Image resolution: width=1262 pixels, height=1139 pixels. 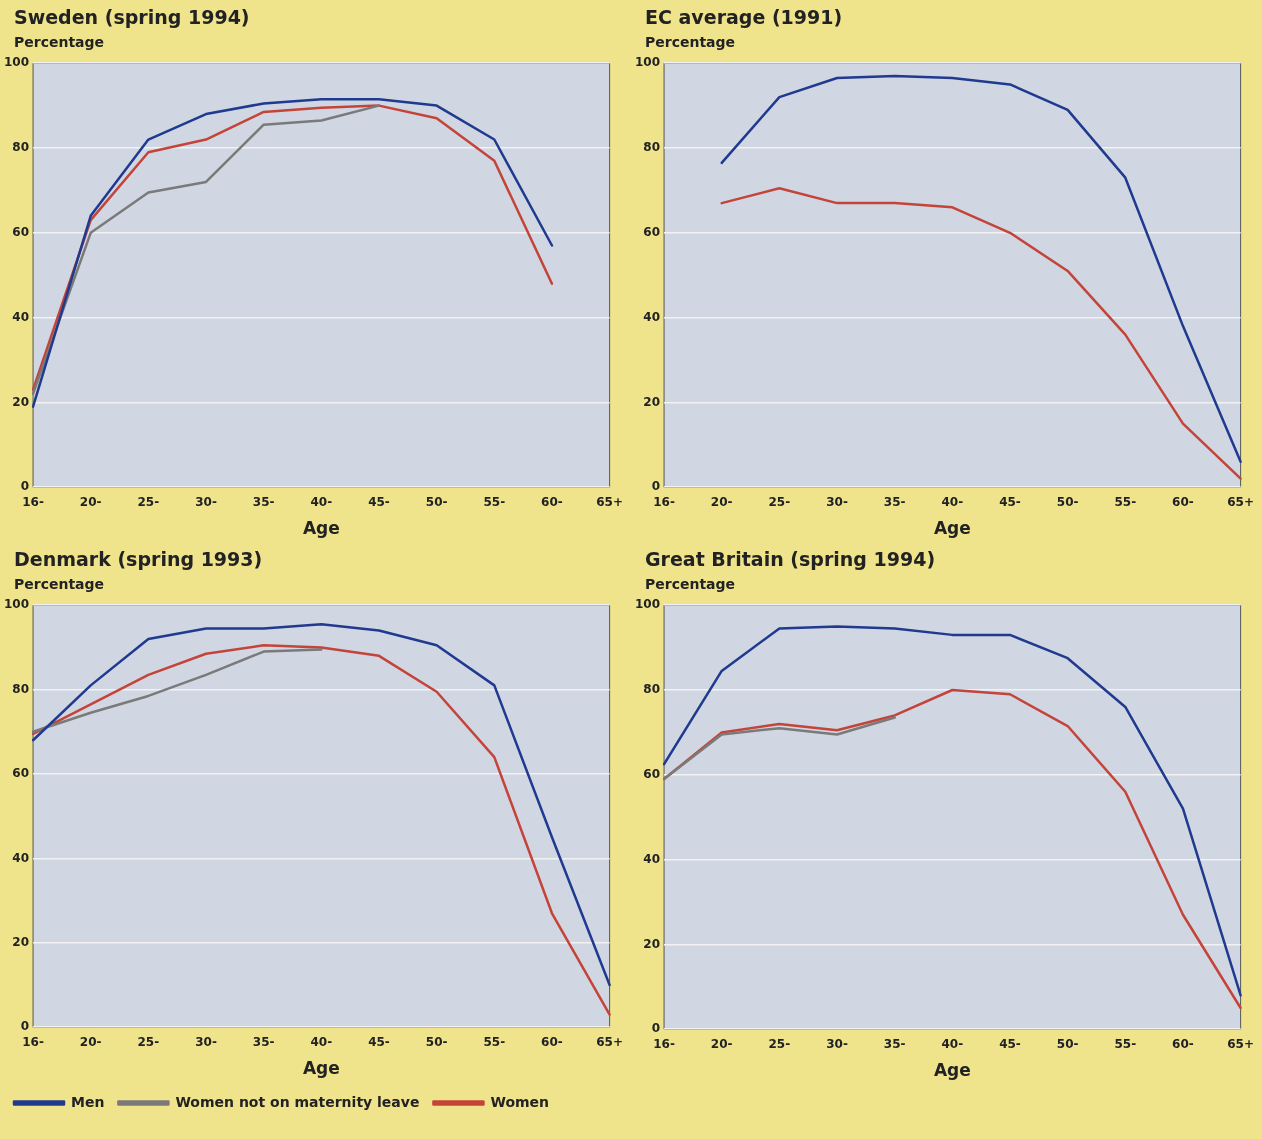 What do you see at coordinates (297, 1101) in the screenshot?
I see `legend-label: Women not on maternity leave` at bounding box center [297, 1101].